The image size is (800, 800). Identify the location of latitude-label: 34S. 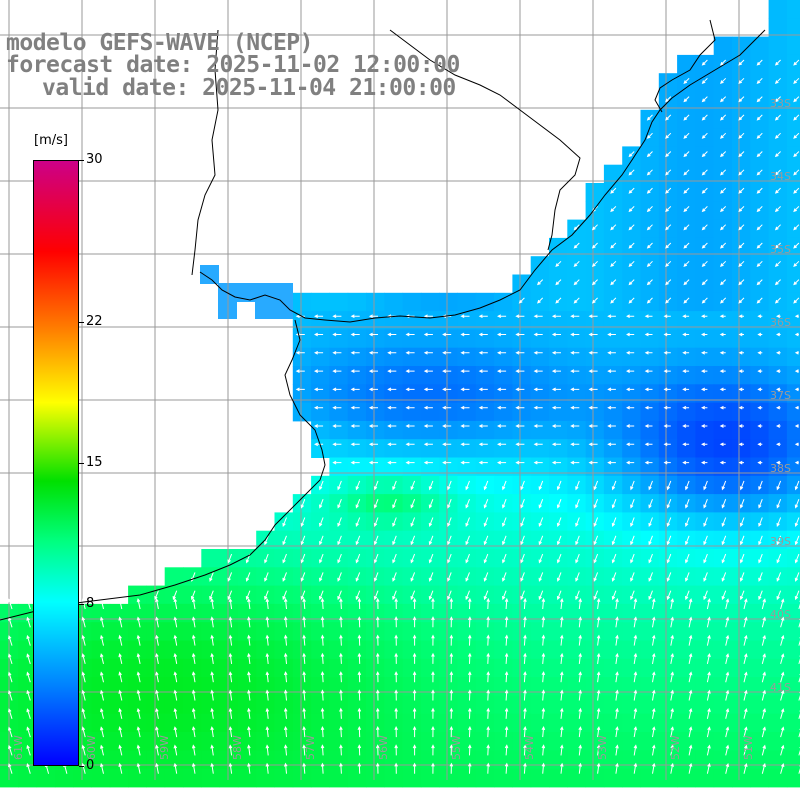
(780, 176).